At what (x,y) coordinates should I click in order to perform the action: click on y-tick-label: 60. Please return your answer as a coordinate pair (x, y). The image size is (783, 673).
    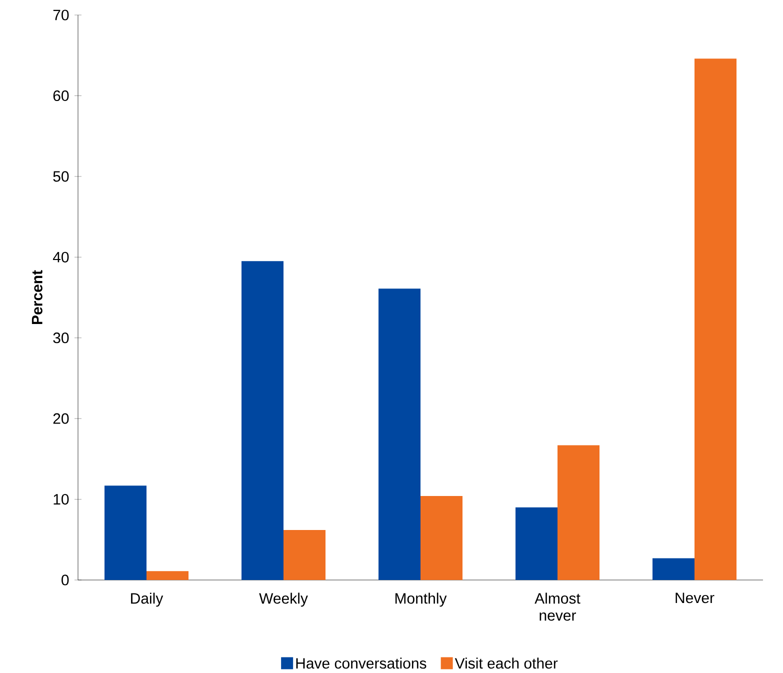
    Looking at the image, I should click on (61, 96).